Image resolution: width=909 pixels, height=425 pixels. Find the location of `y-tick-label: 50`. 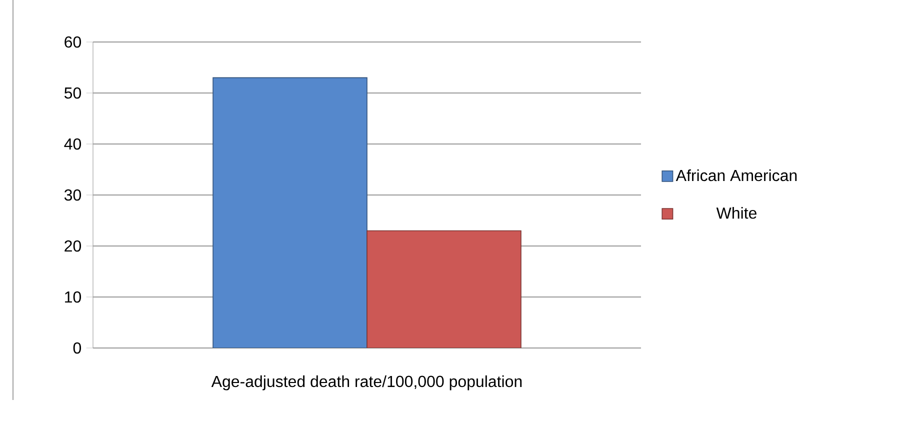

y-tick-label: 50 is located at coordinates (73, 93).